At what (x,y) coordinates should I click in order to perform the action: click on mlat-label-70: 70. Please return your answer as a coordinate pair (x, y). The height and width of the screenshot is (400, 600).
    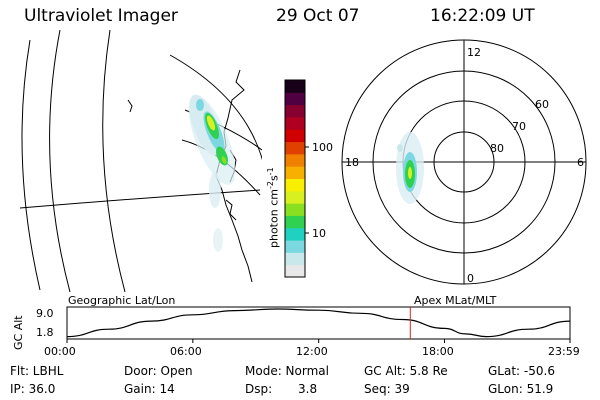
    Looking at the image, I should click on (519, 126).